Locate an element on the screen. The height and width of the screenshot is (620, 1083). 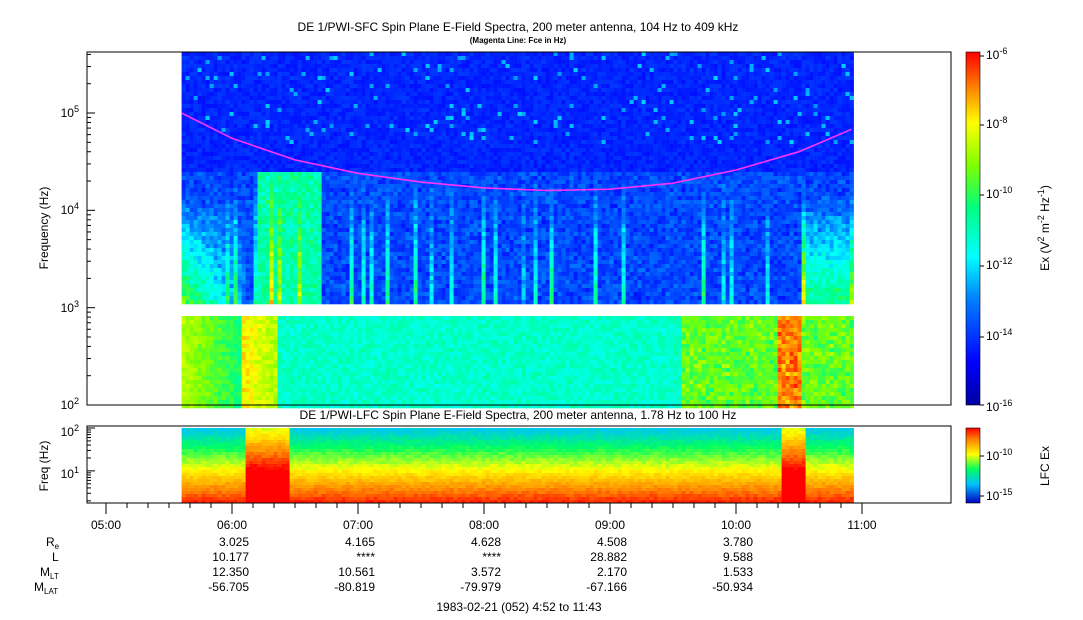
footer-date-range: 1983-02-21 (052) 4:52 to 11:43 is located at coordinates (519, 607).